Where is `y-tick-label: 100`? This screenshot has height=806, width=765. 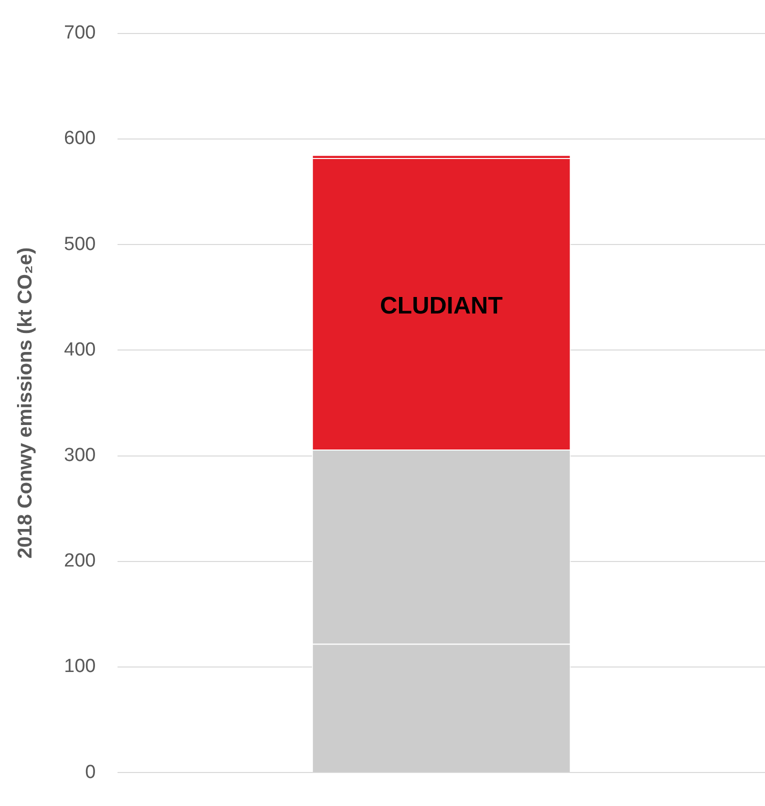
y-tick-label: 100 is located at coordinates (80, 667).